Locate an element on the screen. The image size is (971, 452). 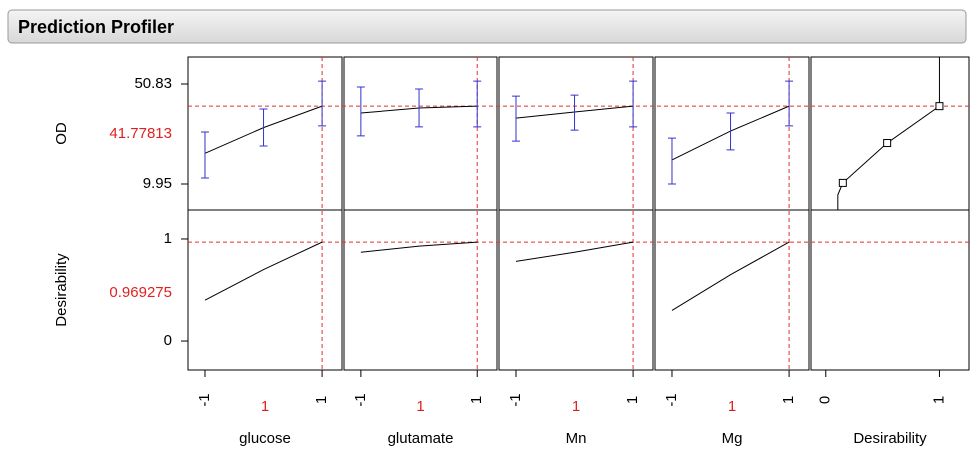
desirability-axis-label: Desirability is located at coordinates (890, 438).